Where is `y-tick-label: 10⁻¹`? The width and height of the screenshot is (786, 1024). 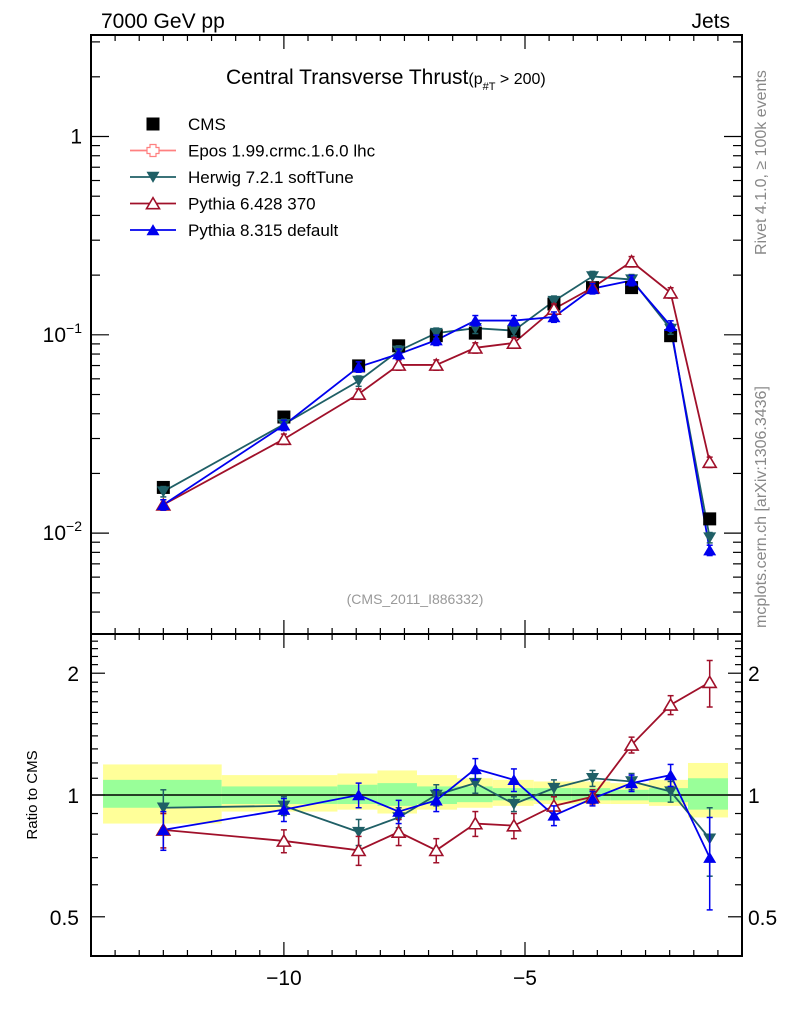
y-tick-label: 10⁻¹ is located at coordinates (63, 333).